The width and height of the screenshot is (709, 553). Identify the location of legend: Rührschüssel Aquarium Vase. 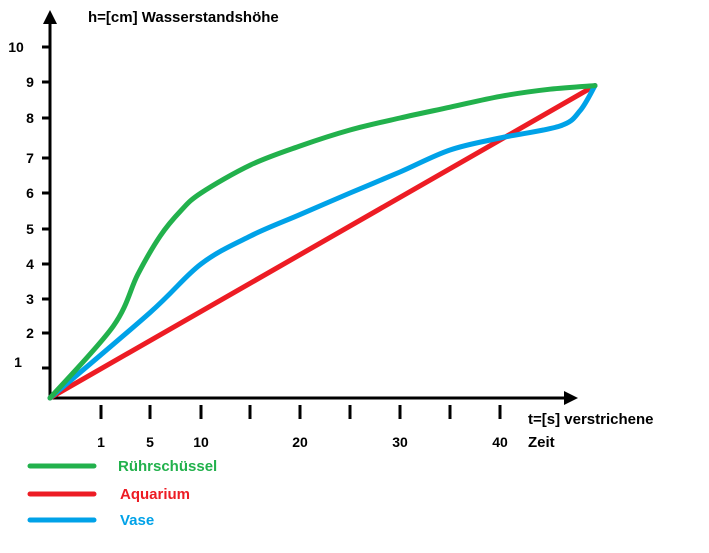
(122, 493).